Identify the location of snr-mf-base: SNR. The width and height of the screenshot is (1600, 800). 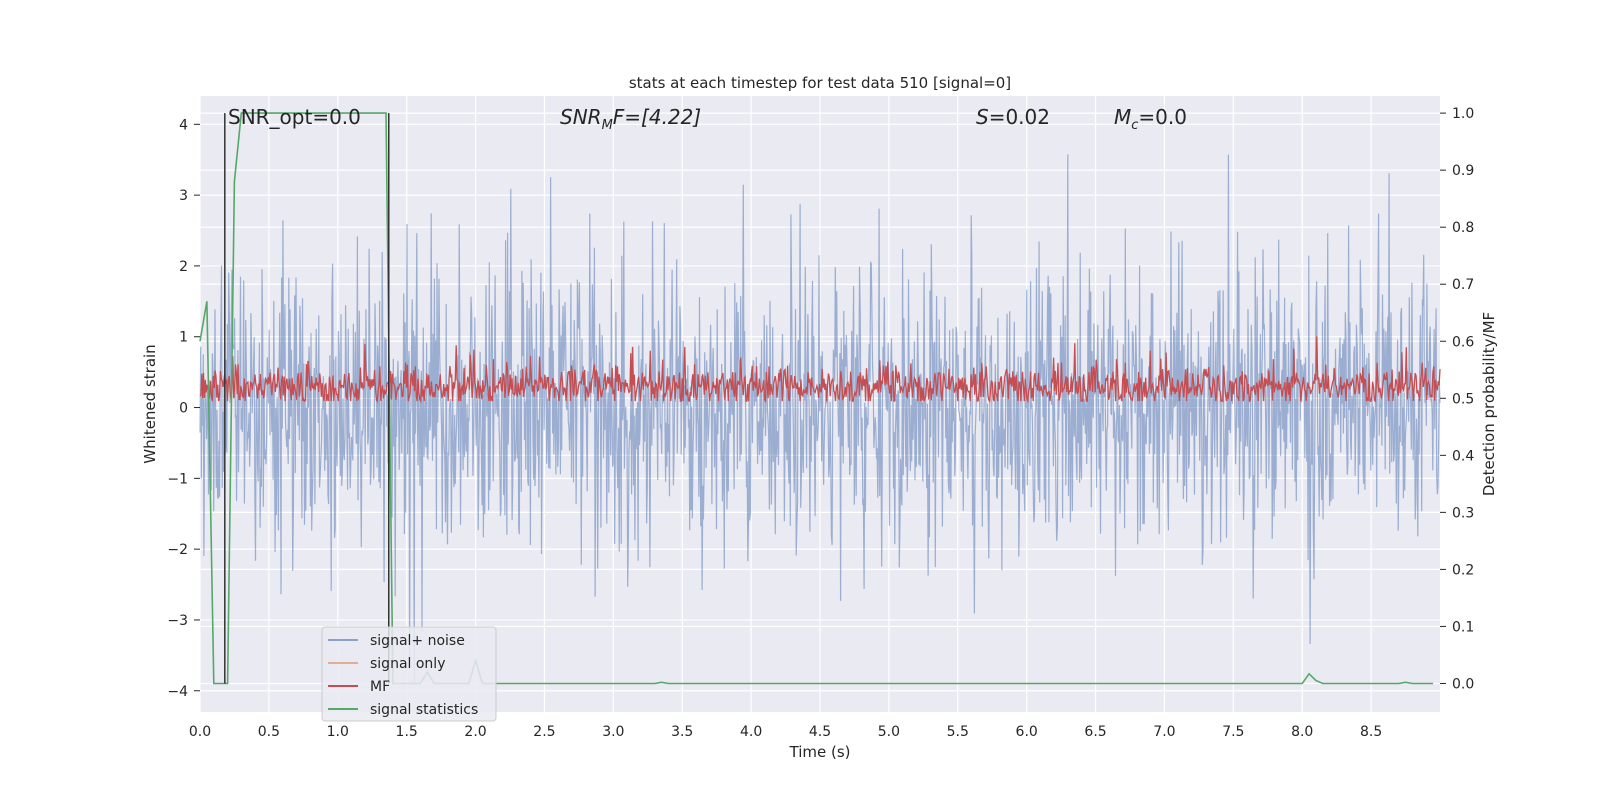
(581, 117).